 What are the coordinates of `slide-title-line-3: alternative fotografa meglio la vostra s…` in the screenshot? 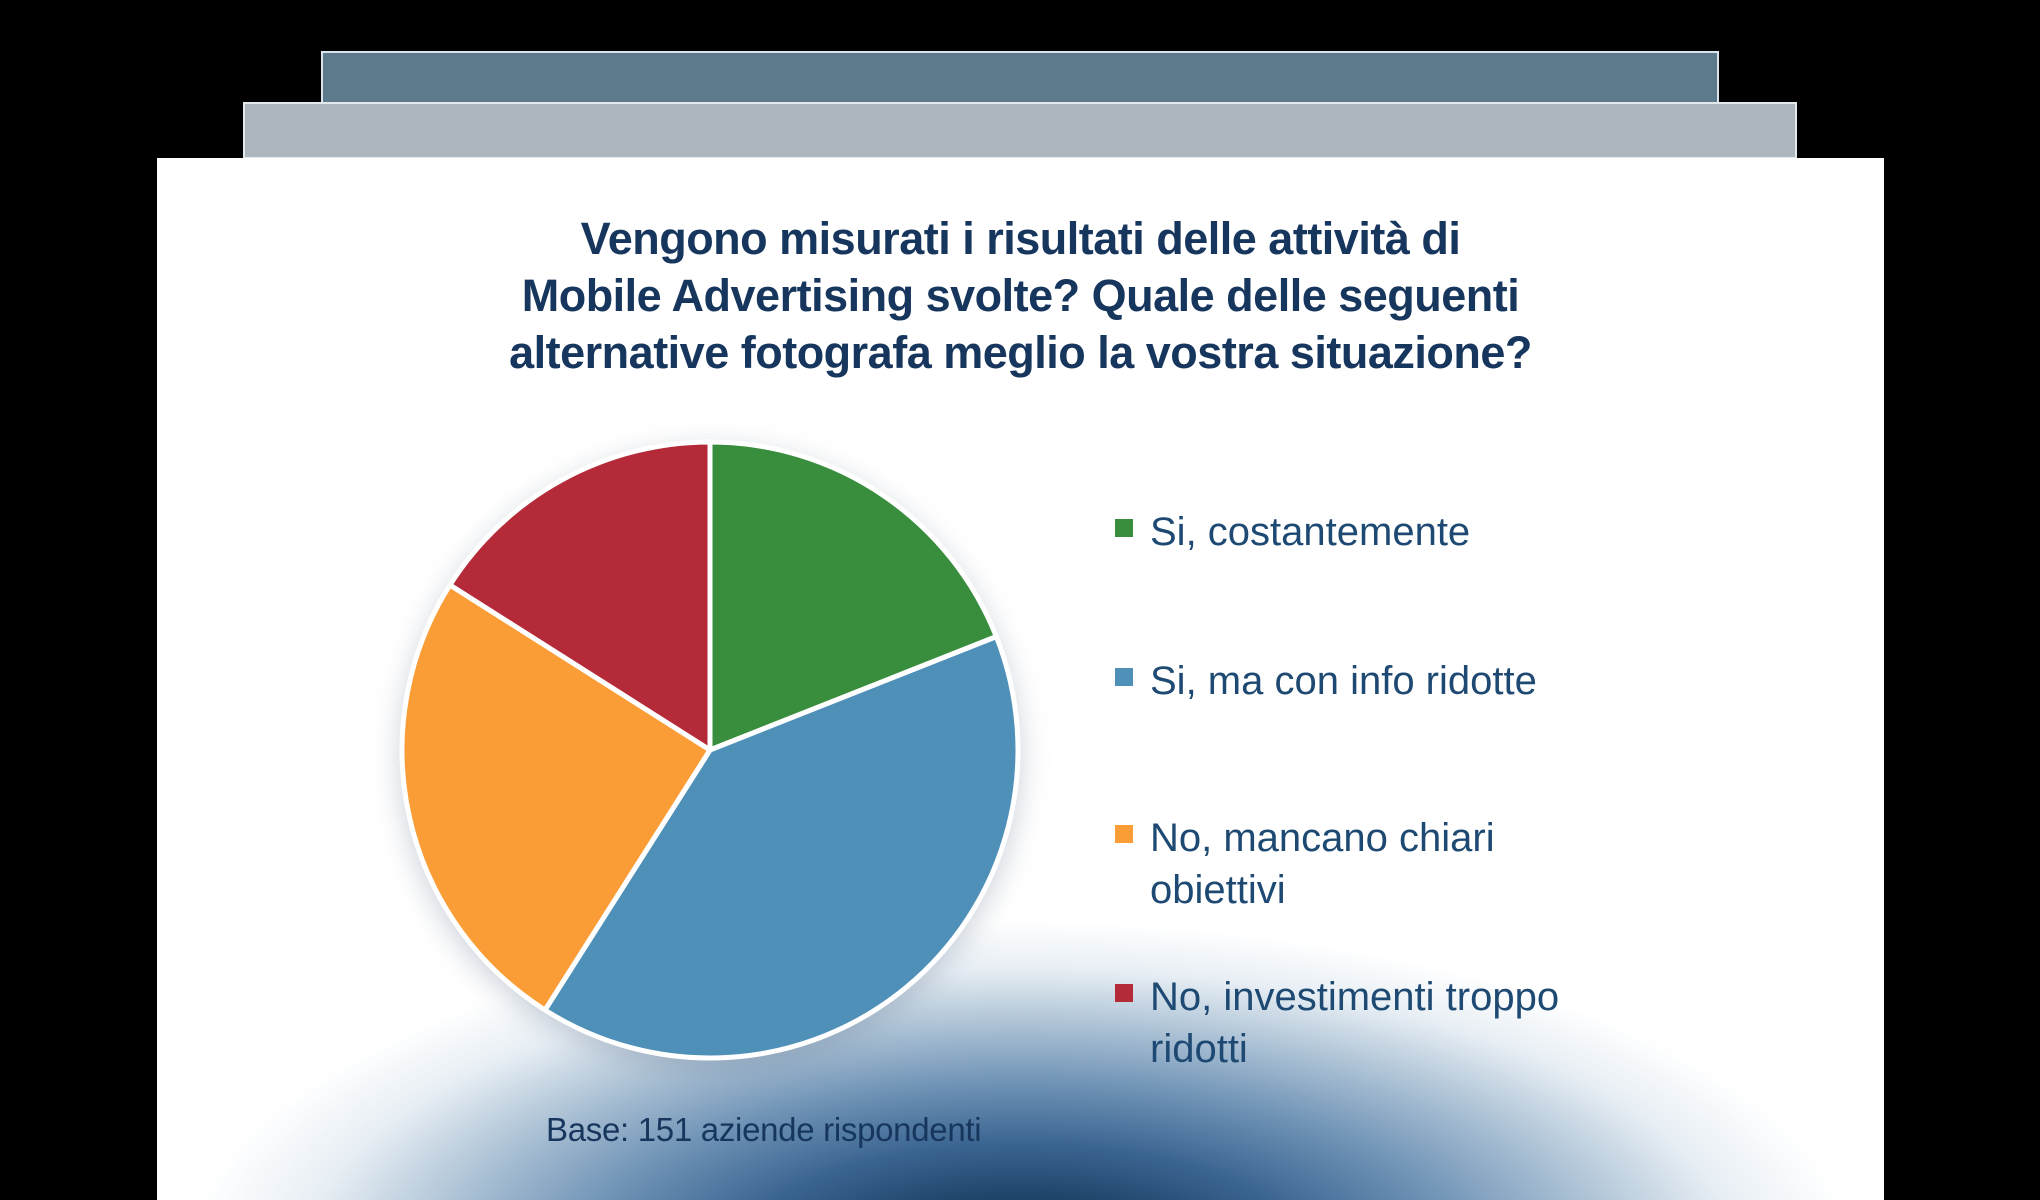 It's located at (1020, 352).